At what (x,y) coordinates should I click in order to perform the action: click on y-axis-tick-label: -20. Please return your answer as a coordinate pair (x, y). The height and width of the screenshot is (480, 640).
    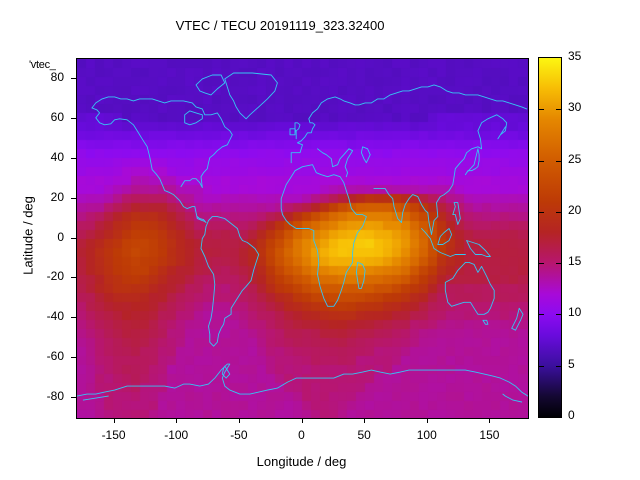
    Looking at the image, I should click on (55, 276).